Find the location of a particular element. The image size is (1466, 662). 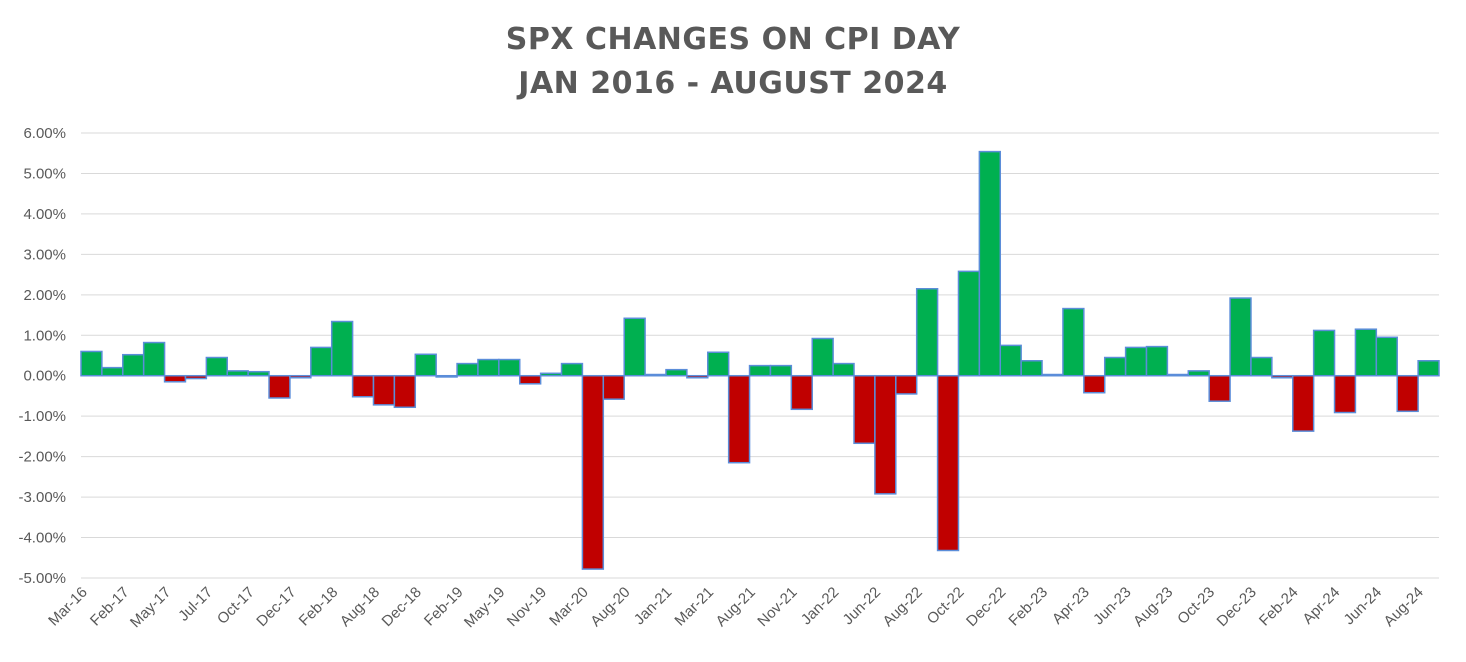

x-tick-label: Jan-21 is located at coordinates (653, 606).